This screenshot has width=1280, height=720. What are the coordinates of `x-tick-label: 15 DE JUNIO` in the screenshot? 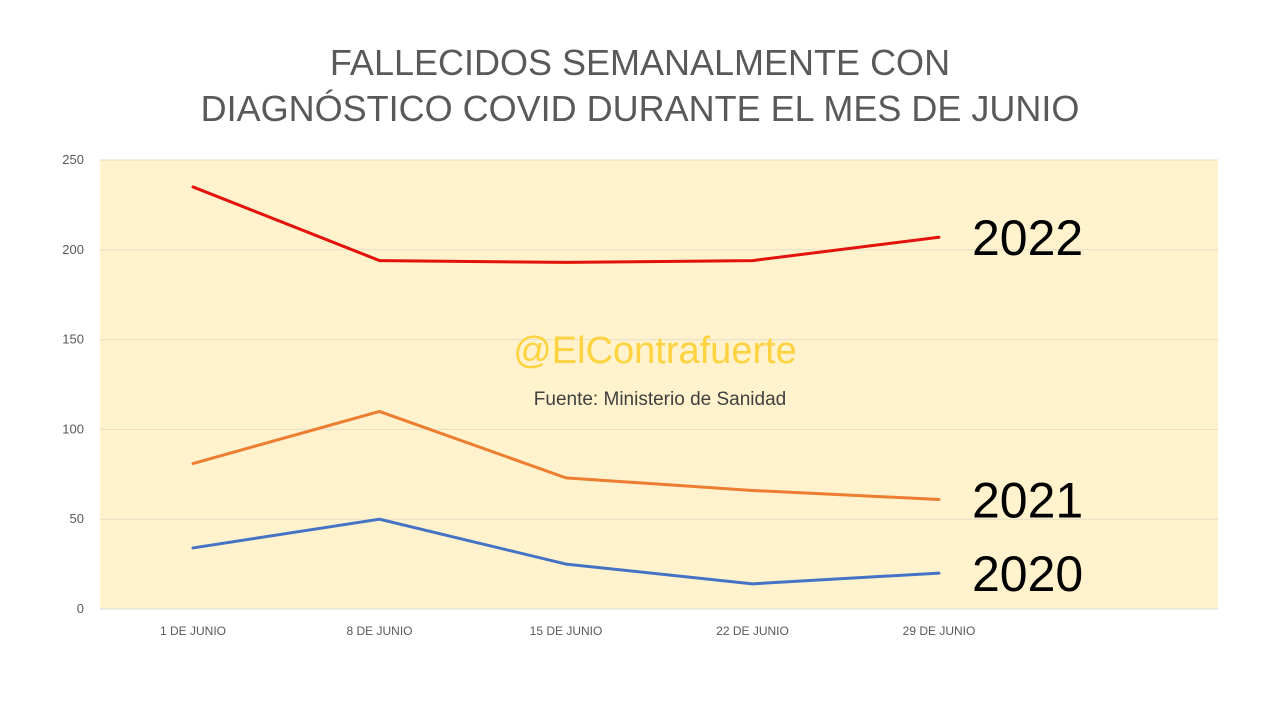 It's located at (566, 631).